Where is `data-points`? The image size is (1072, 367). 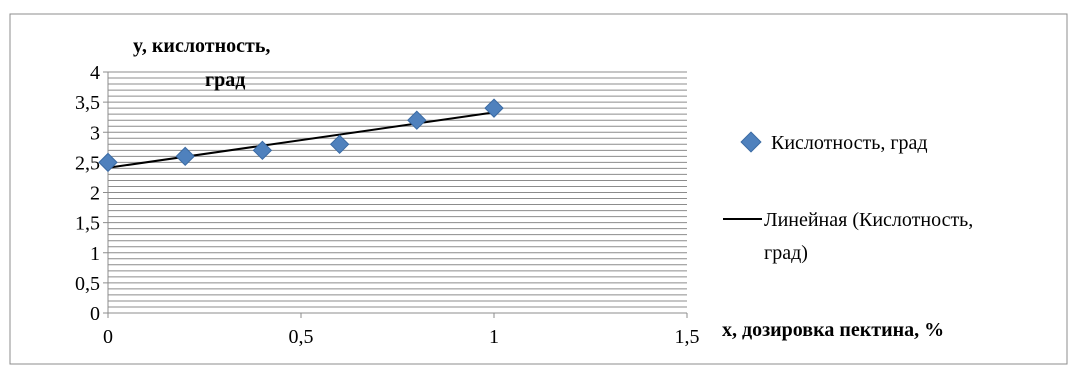
data-points is located at coordinates (301, 135).